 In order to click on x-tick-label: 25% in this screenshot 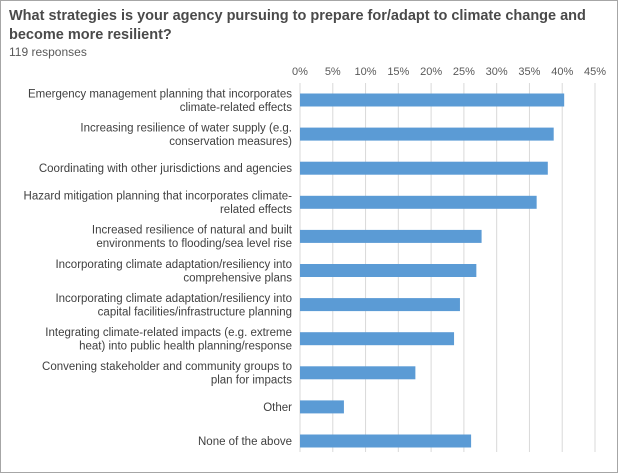, I will do `click(464, 72)`.